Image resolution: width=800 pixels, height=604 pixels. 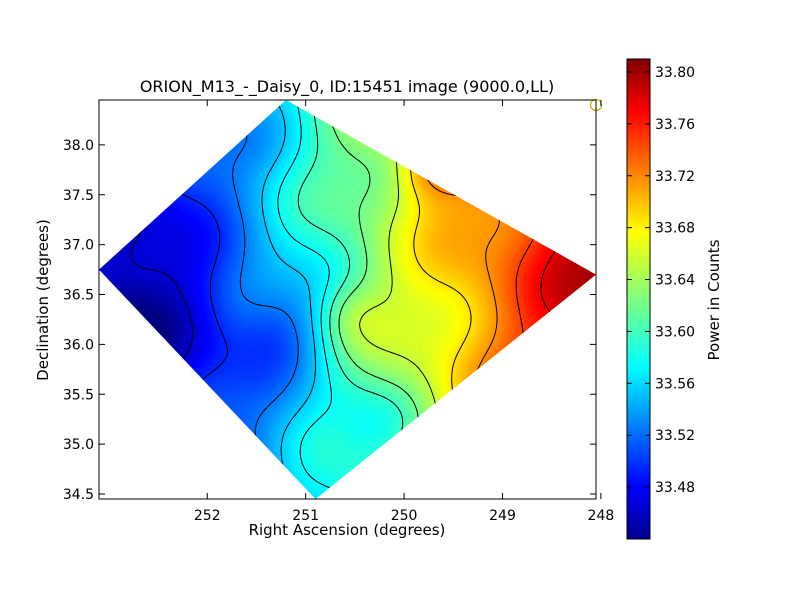 I want to click on y-tick-label: 34.5, so click(x=78, y=495).